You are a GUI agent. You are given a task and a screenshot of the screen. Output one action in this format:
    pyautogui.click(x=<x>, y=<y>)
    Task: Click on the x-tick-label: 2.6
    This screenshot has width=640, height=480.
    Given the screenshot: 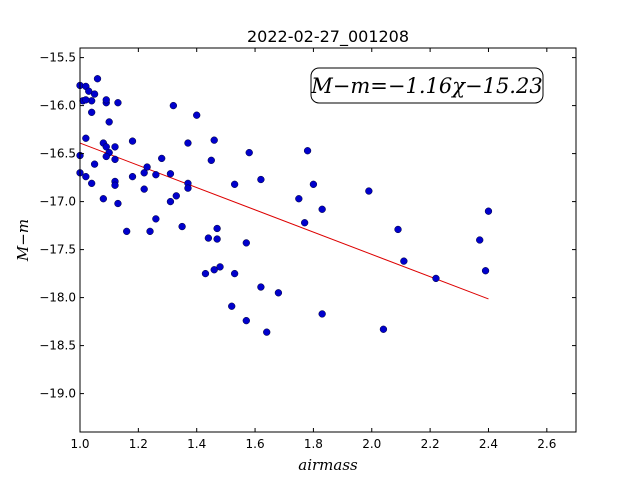 What is the action you would take?
    pyautogui.click(x=546, y=444)
    